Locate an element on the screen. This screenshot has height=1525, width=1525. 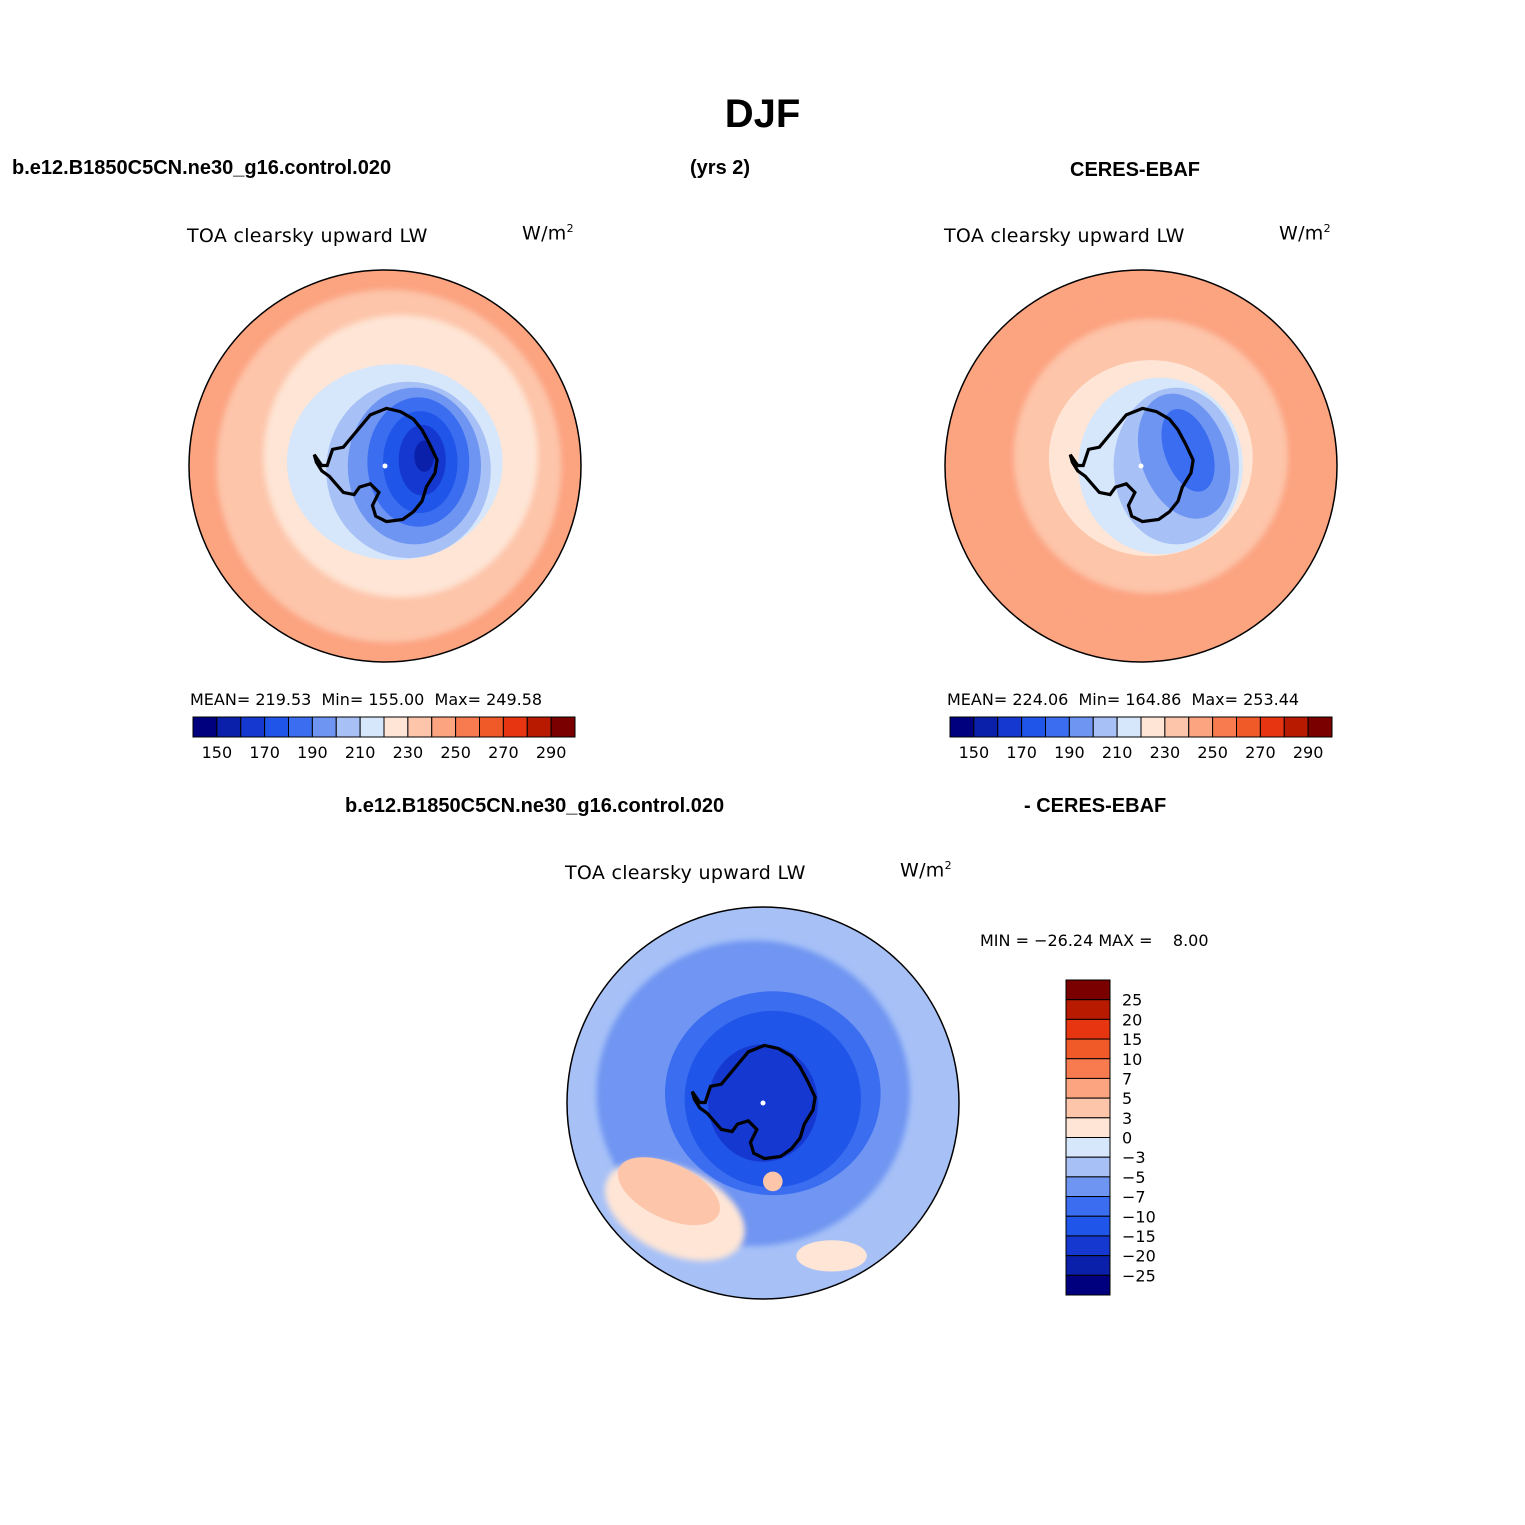
colorbar-tick-label: 170 is located at coordinates (264, 752).